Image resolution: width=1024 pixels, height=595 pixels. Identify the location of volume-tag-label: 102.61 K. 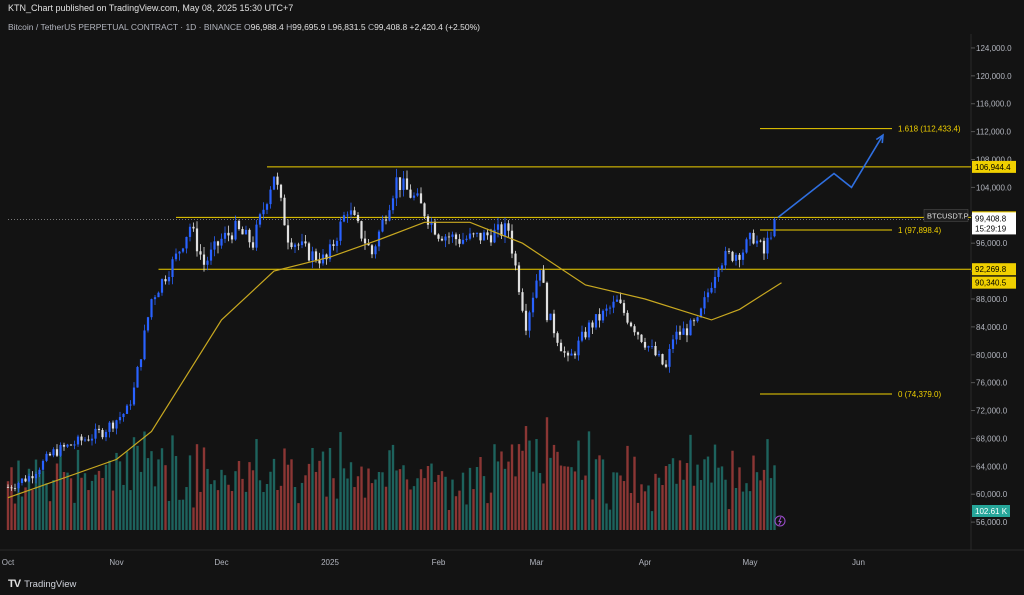
(991, 511).